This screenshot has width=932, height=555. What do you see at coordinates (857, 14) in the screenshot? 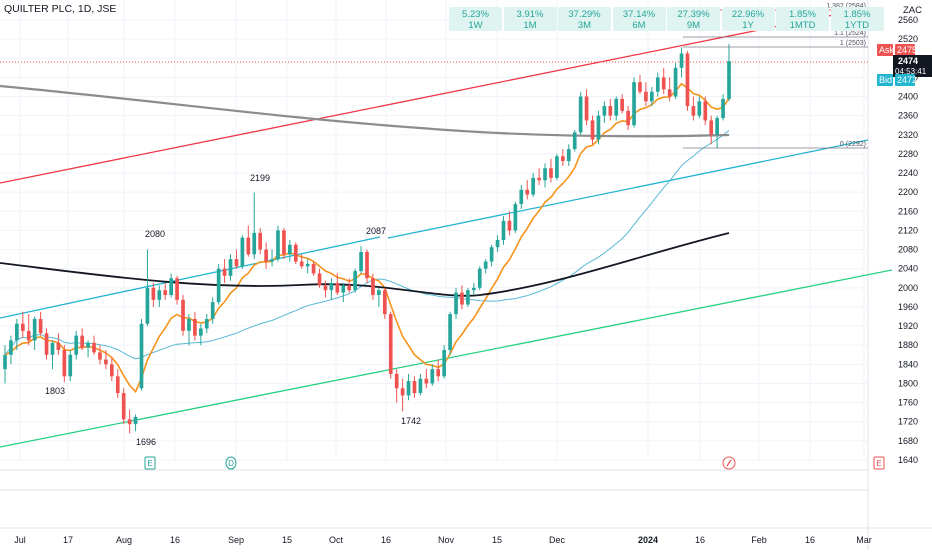
I see `performance-value: 1.85%` at bounding box center [857, 14].